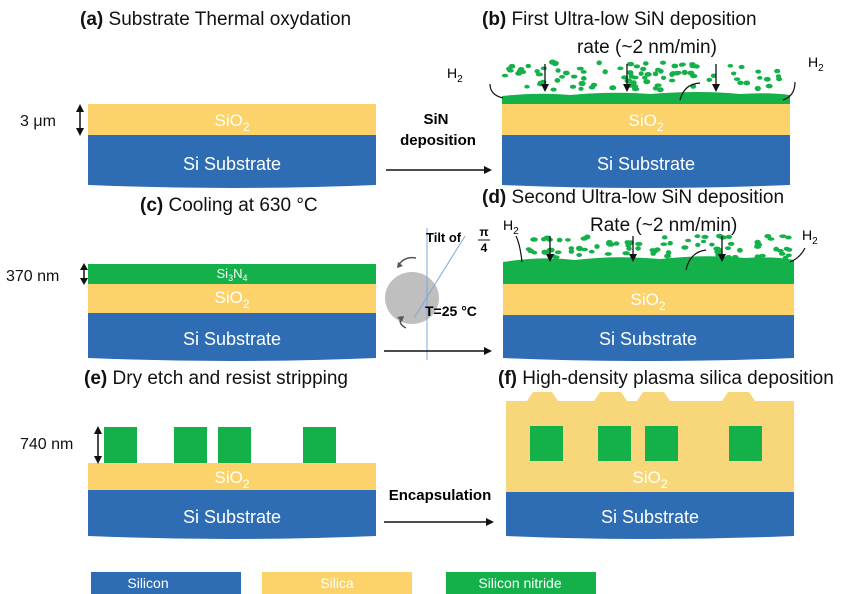  I want to click on panel-a-dimension-arrow, so click(80, 120).